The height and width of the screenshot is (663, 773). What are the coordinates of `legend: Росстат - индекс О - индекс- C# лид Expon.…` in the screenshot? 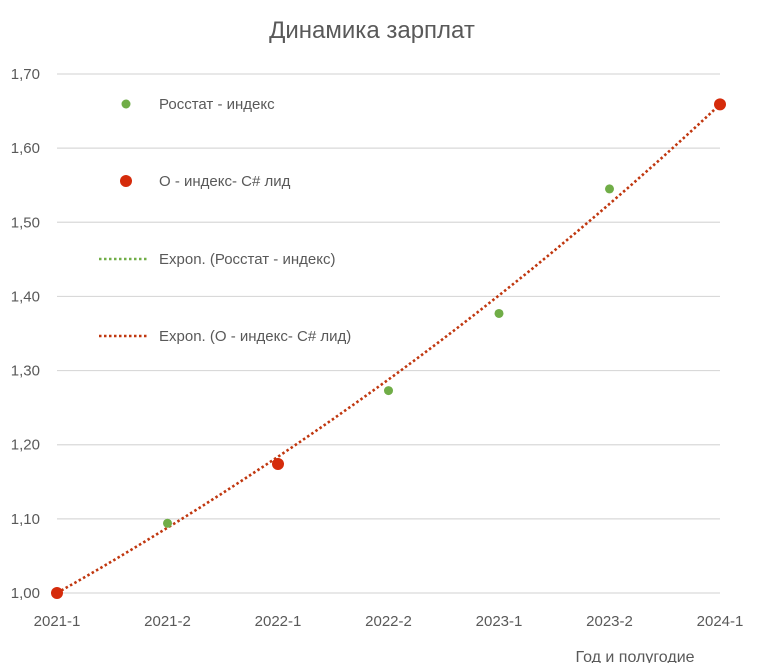 It's located at (225, 220).